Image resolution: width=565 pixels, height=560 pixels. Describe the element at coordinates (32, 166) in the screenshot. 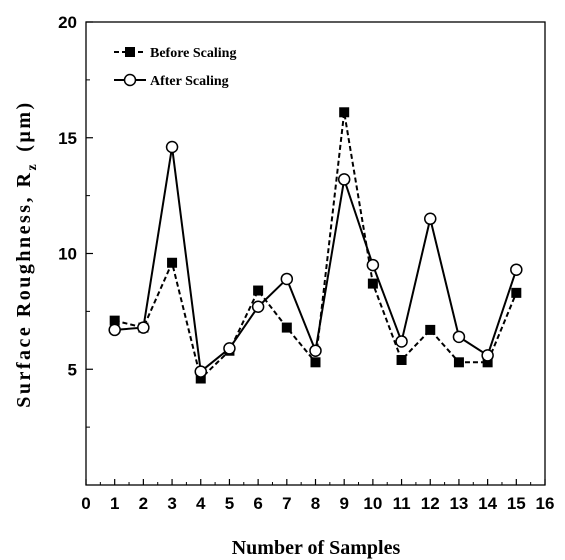

I see `y-axis-title-subscript: z` at that location.